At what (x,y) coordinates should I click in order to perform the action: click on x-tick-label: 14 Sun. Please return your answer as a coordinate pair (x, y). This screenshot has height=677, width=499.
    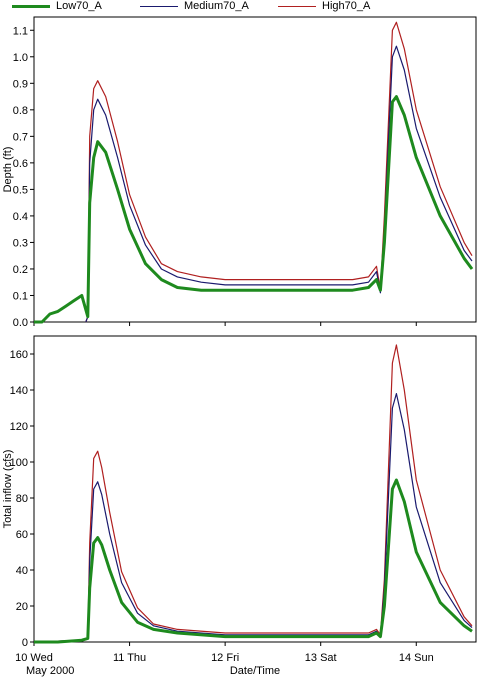
    Looking at the image, I should click on (416, 658).